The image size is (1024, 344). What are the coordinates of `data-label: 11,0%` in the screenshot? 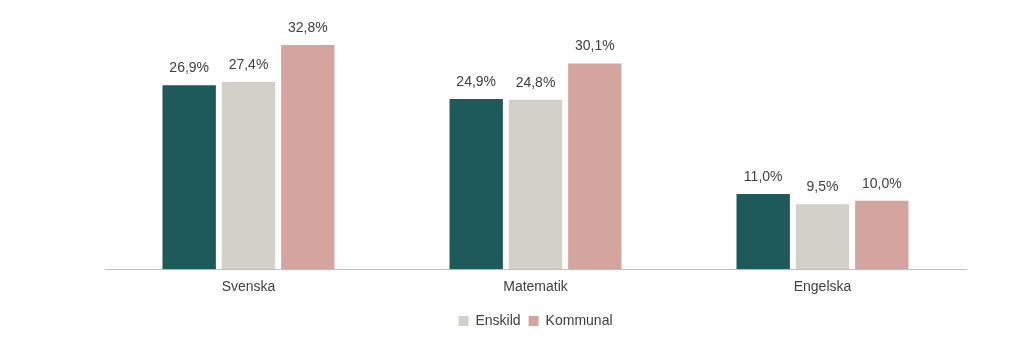 It's located at (763, 175).